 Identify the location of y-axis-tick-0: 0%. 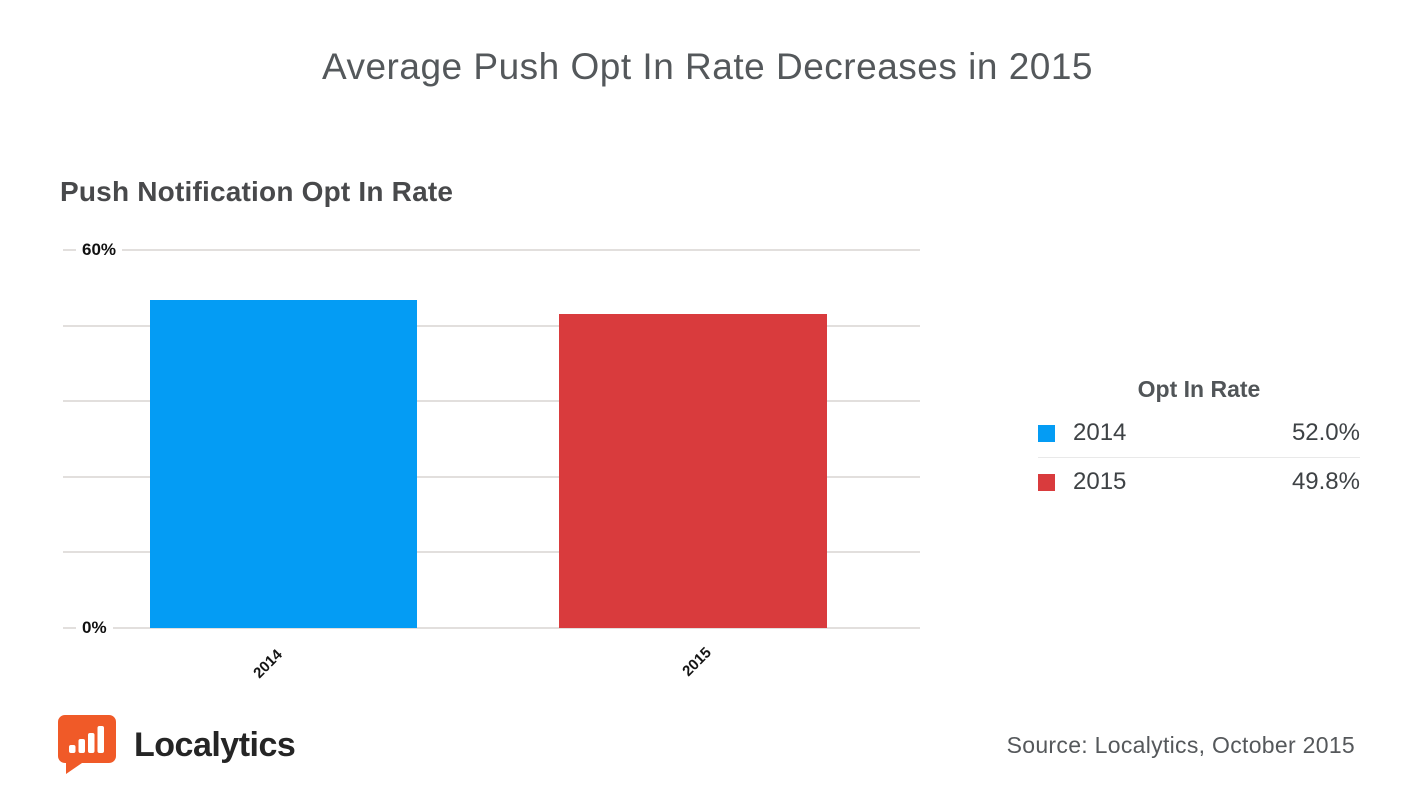
(94, 628).